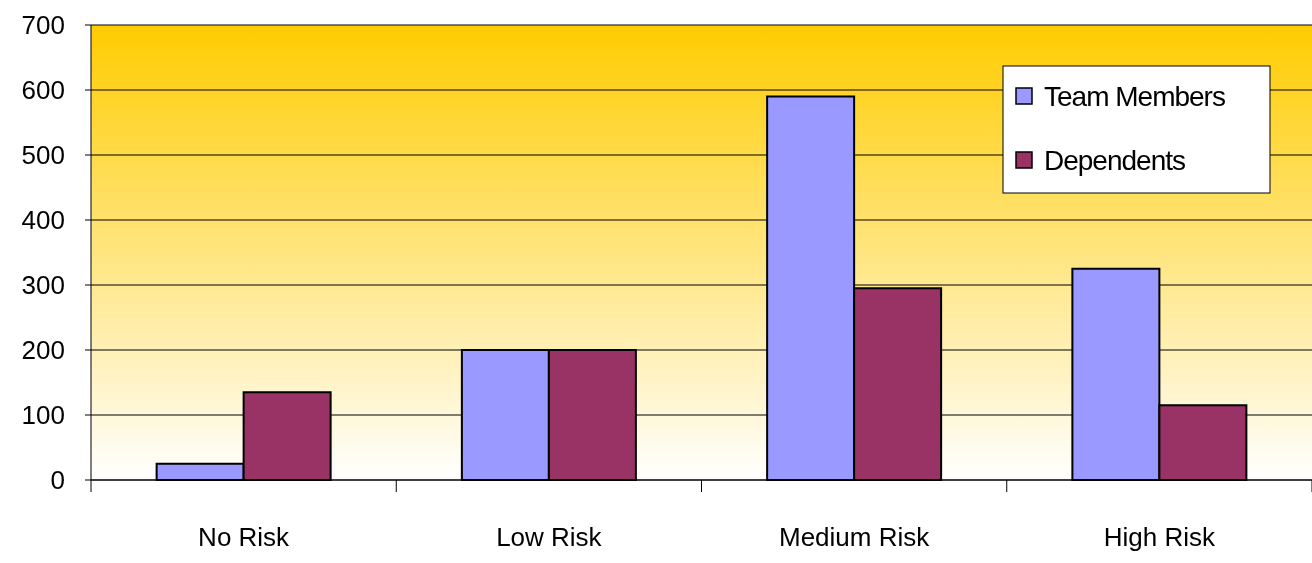 This screenshot has width=1312, height=563. Describe the element at coordinates (43, 350) in the screenshot. I see `y-tick-label: 200` at that location.